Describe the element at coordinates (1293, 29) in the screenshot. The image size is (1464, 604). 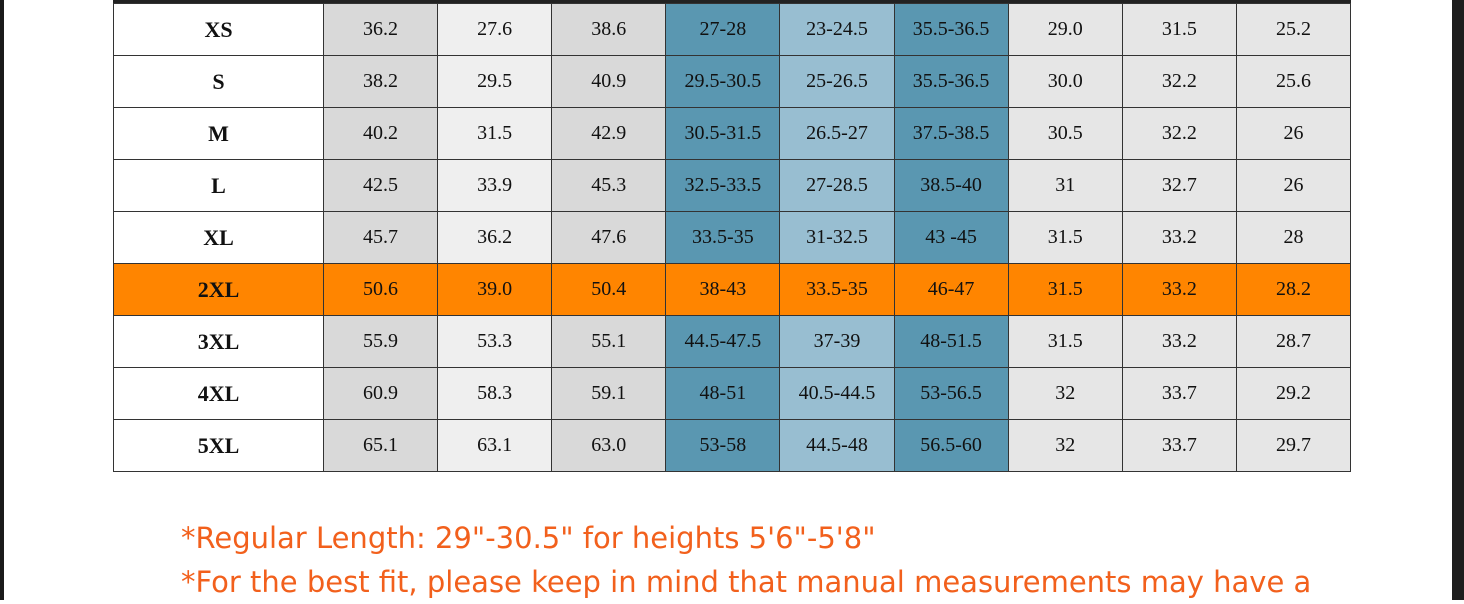
I see `measure-cell: 25.2` at that location.